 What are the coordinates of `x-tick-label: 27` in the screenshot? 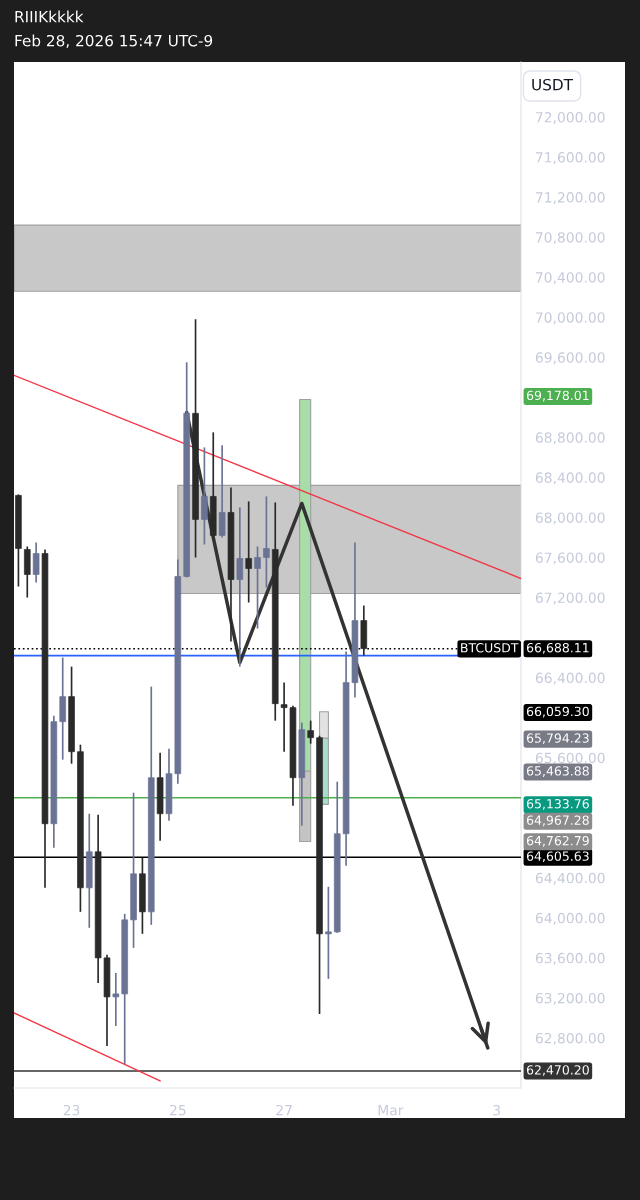 It's located at (284, 1110).